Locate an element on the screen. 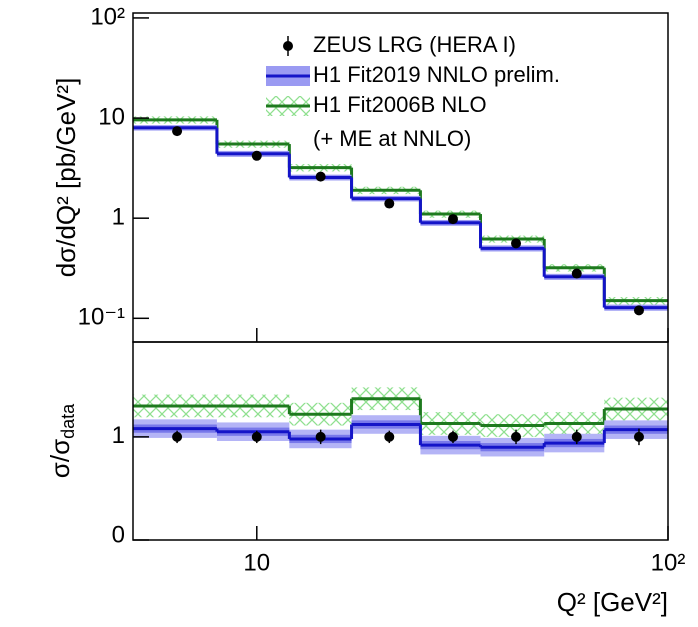 This screenshot has width=698, height=627. y-axis-label-main: σ/σ is located at coordinates (60, 458).